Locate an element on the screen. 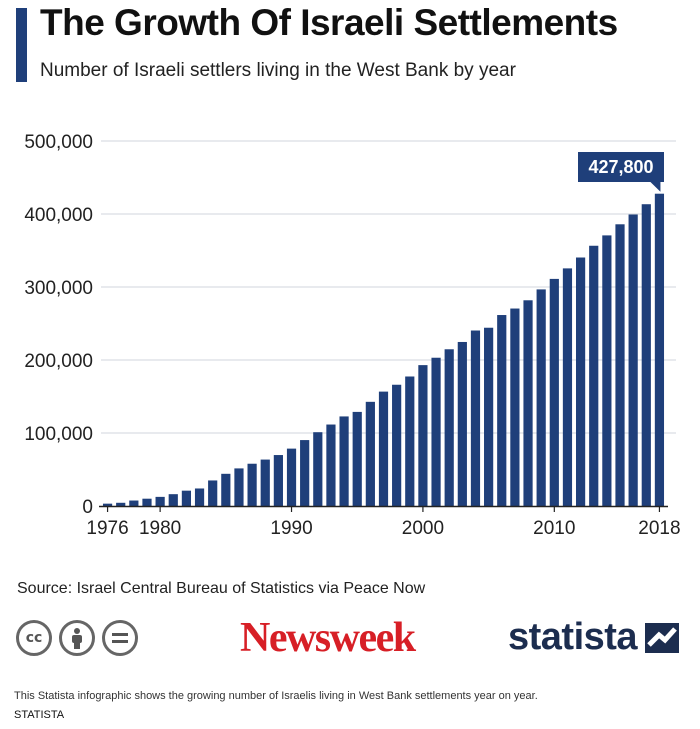  y-tick-label: 100,000 is located at coordinates (58, 434).